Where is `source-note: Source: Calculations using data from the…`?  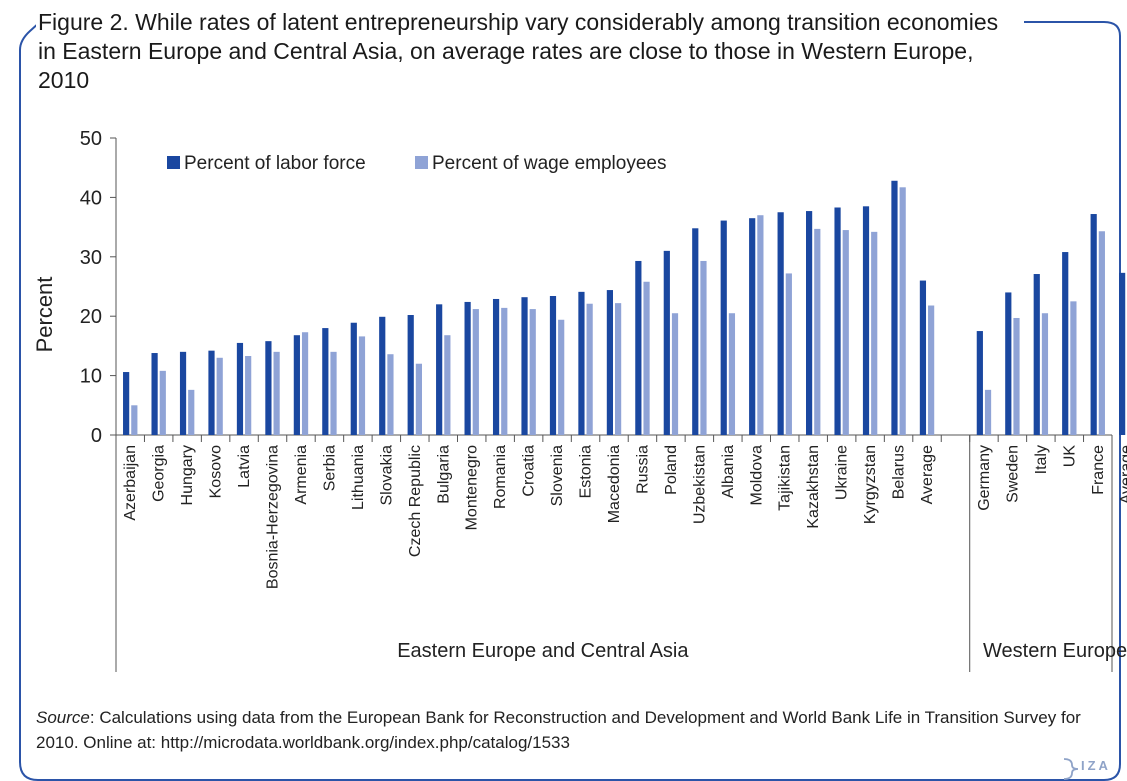
source-note: Source: Calculations using data from the… is located at coordinates (576, 730).